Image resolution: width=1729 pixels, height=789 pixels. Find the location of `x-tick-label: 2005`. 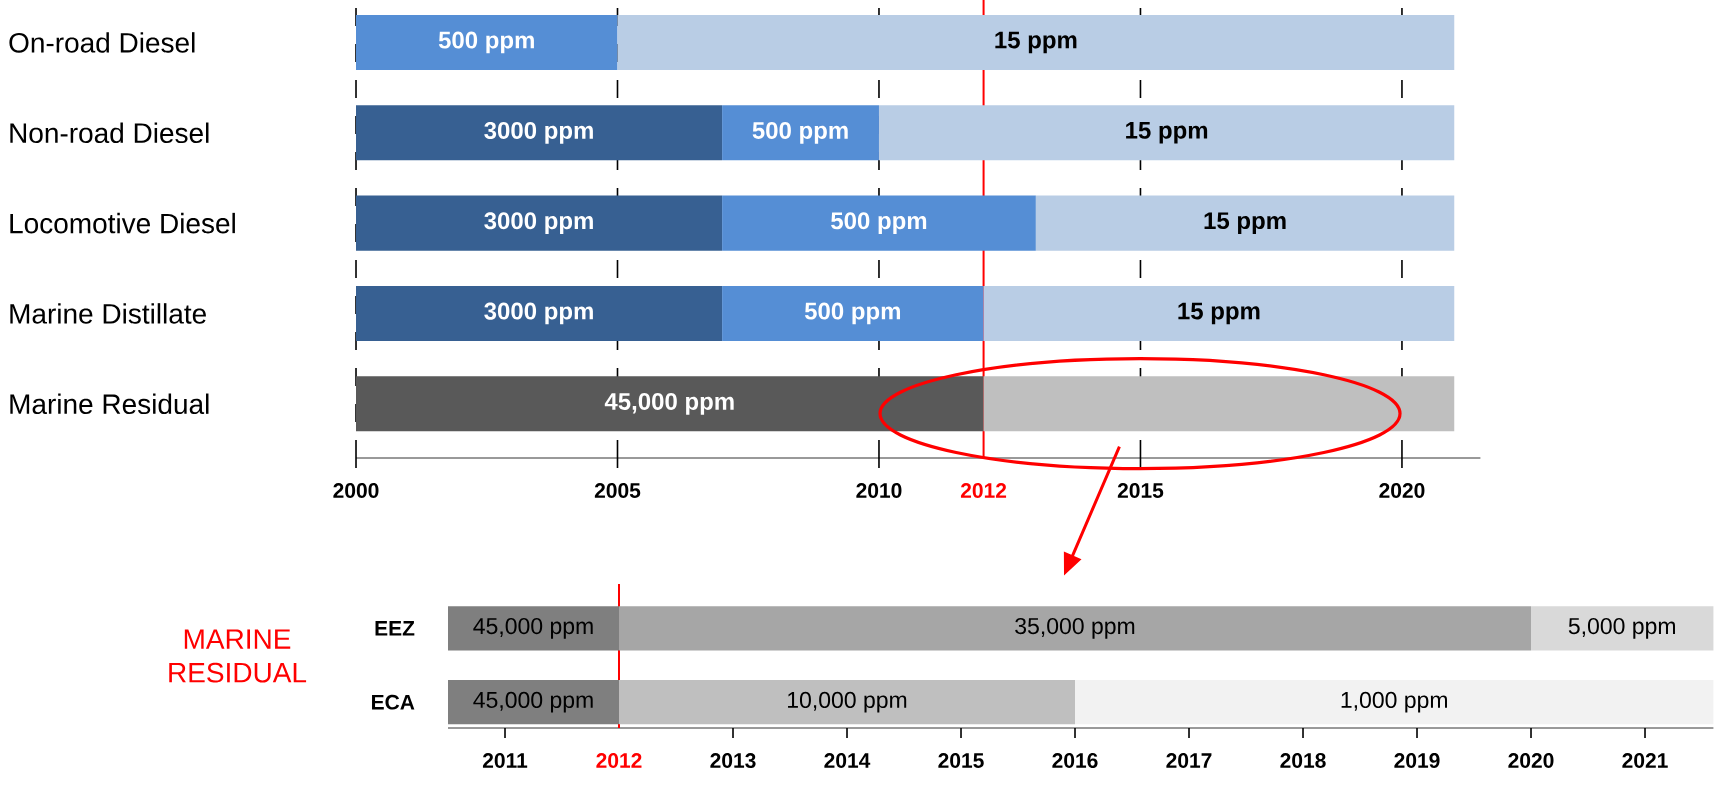

x-tick-label: 2005 is located at coordinates (617, 490).